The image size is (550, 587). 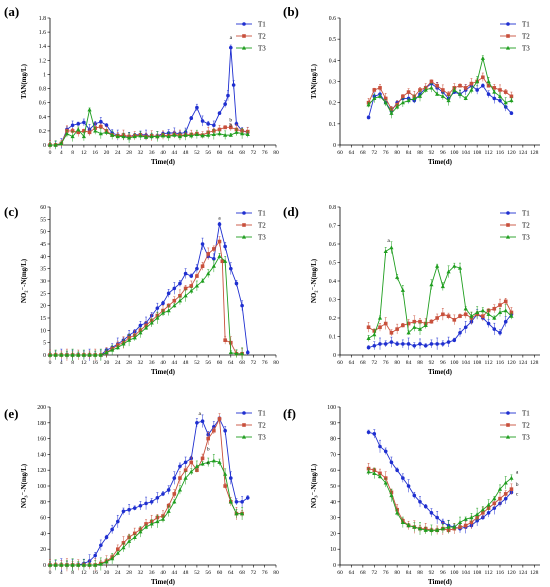 What do you see at coordinates (397, 573) in the screenshot?
I see `x-tick-label: 80` at bounding box center [397, 573].